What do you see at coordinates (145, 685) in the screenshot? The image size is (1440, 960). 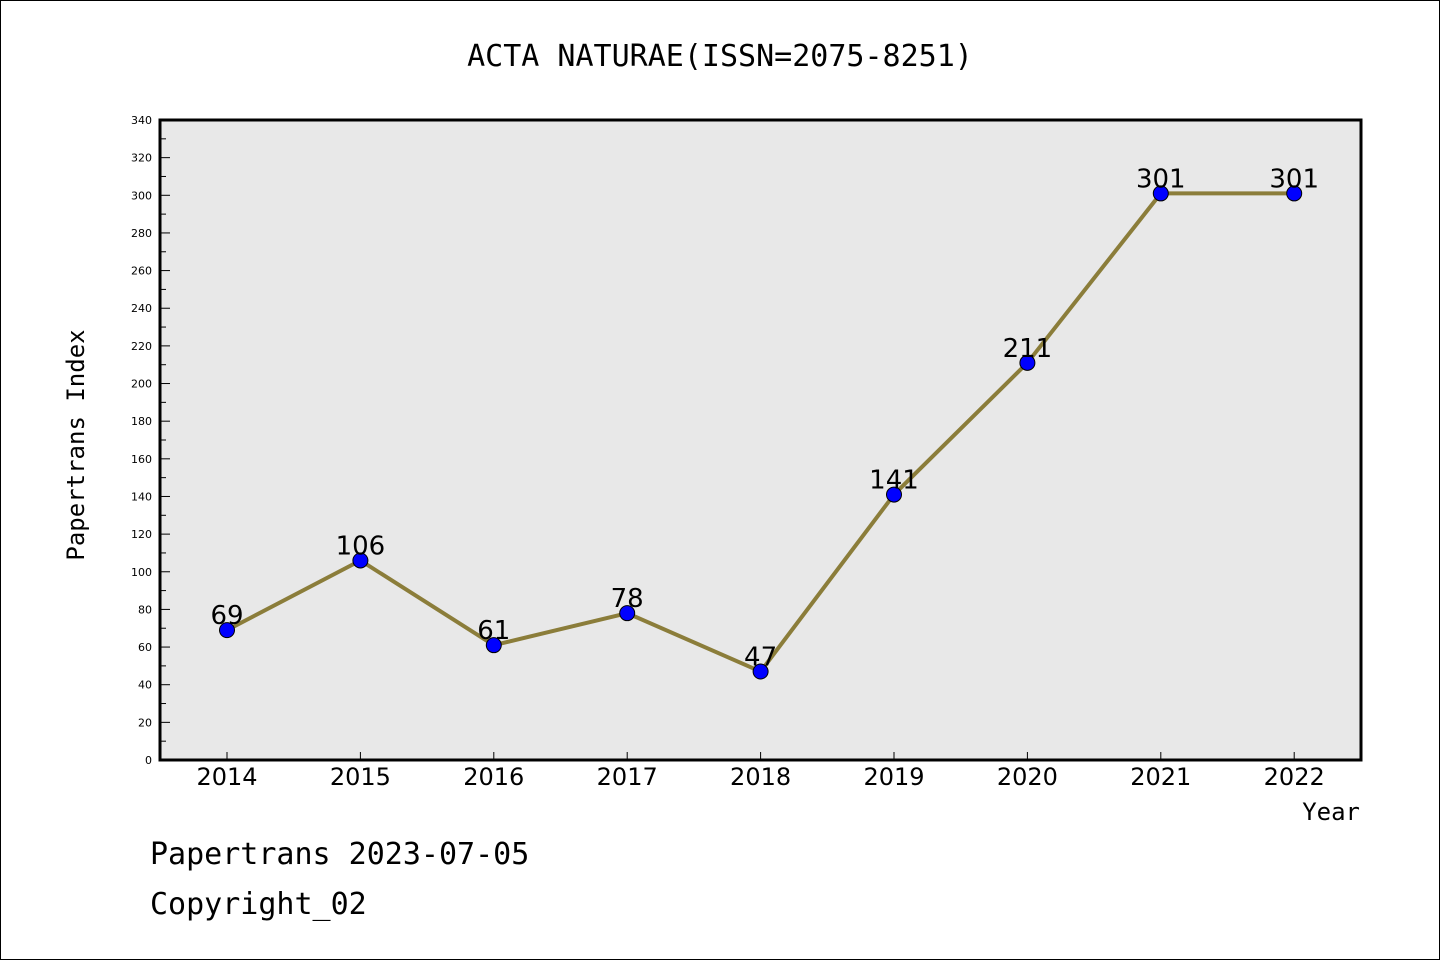 I see `y-tick-label: 40` at bounding box center [145, 685].